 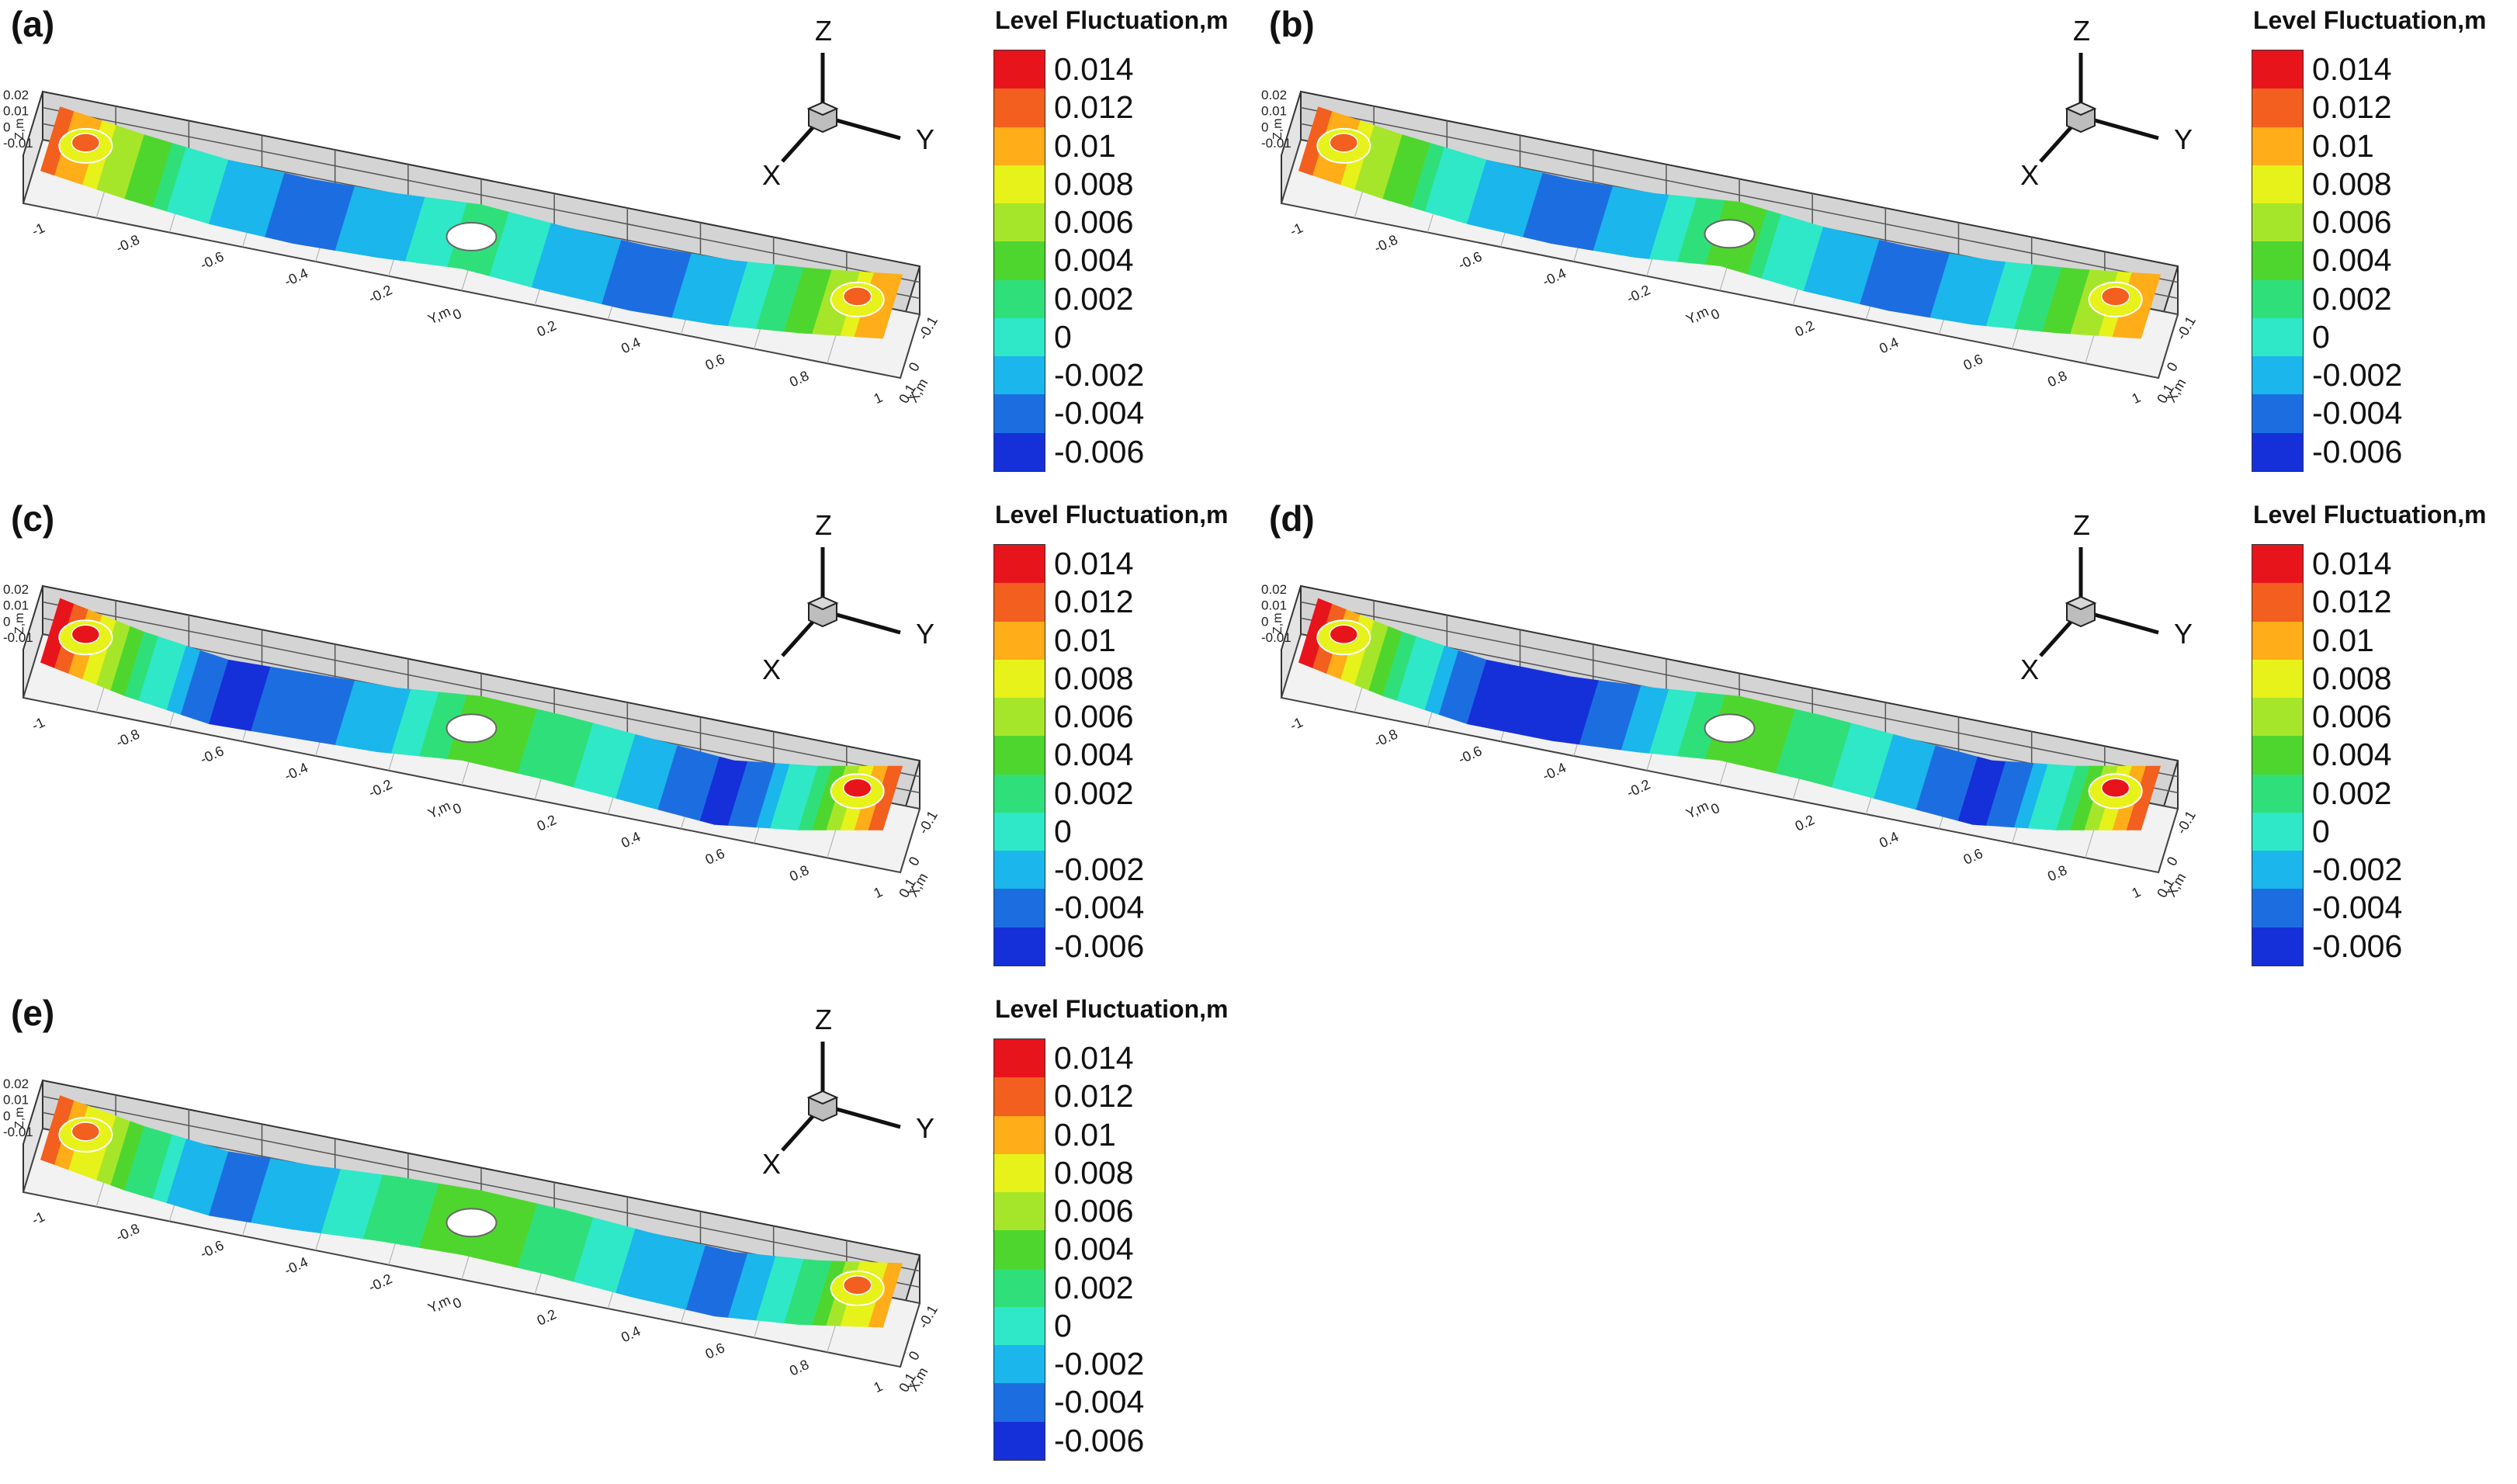 What do you see at coordinates (1715, 314) in the screenshot?
I see `y-tick-label: 0` at bounding box center [1715, 314].